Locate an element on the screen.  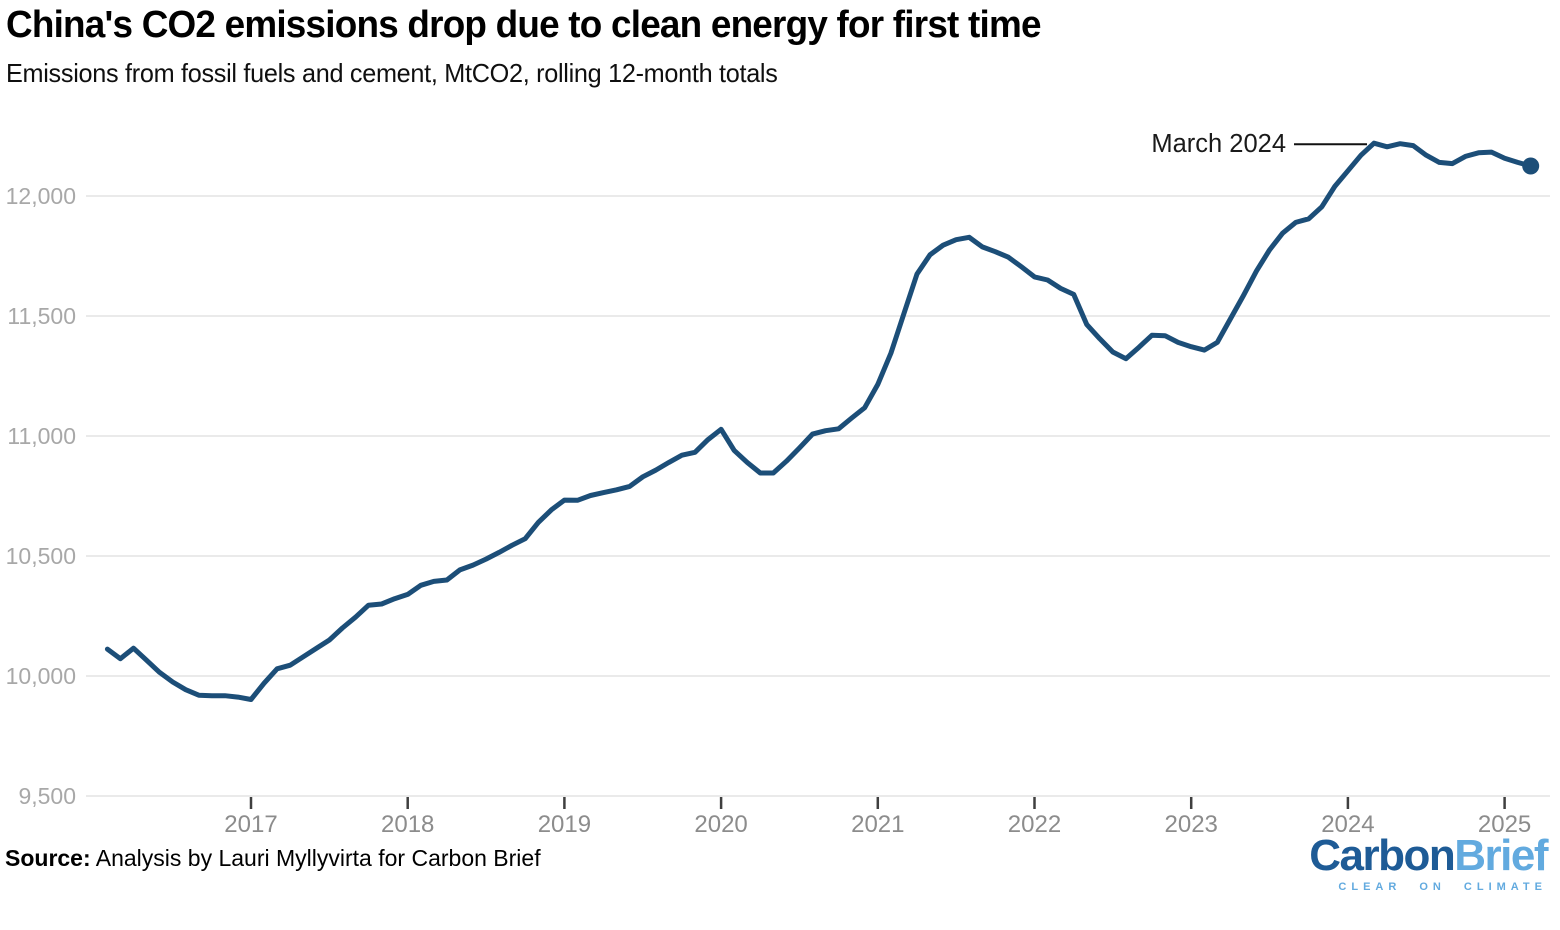
logo-part-carbon: Carbon is located at coordinates (1382, 855).